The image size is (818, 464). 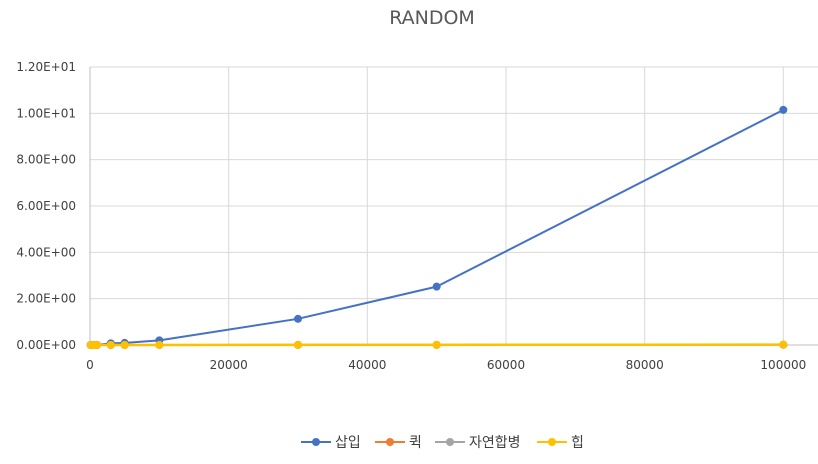 I want to click on x-tick-label: 20000, so click(x=229, y=365).